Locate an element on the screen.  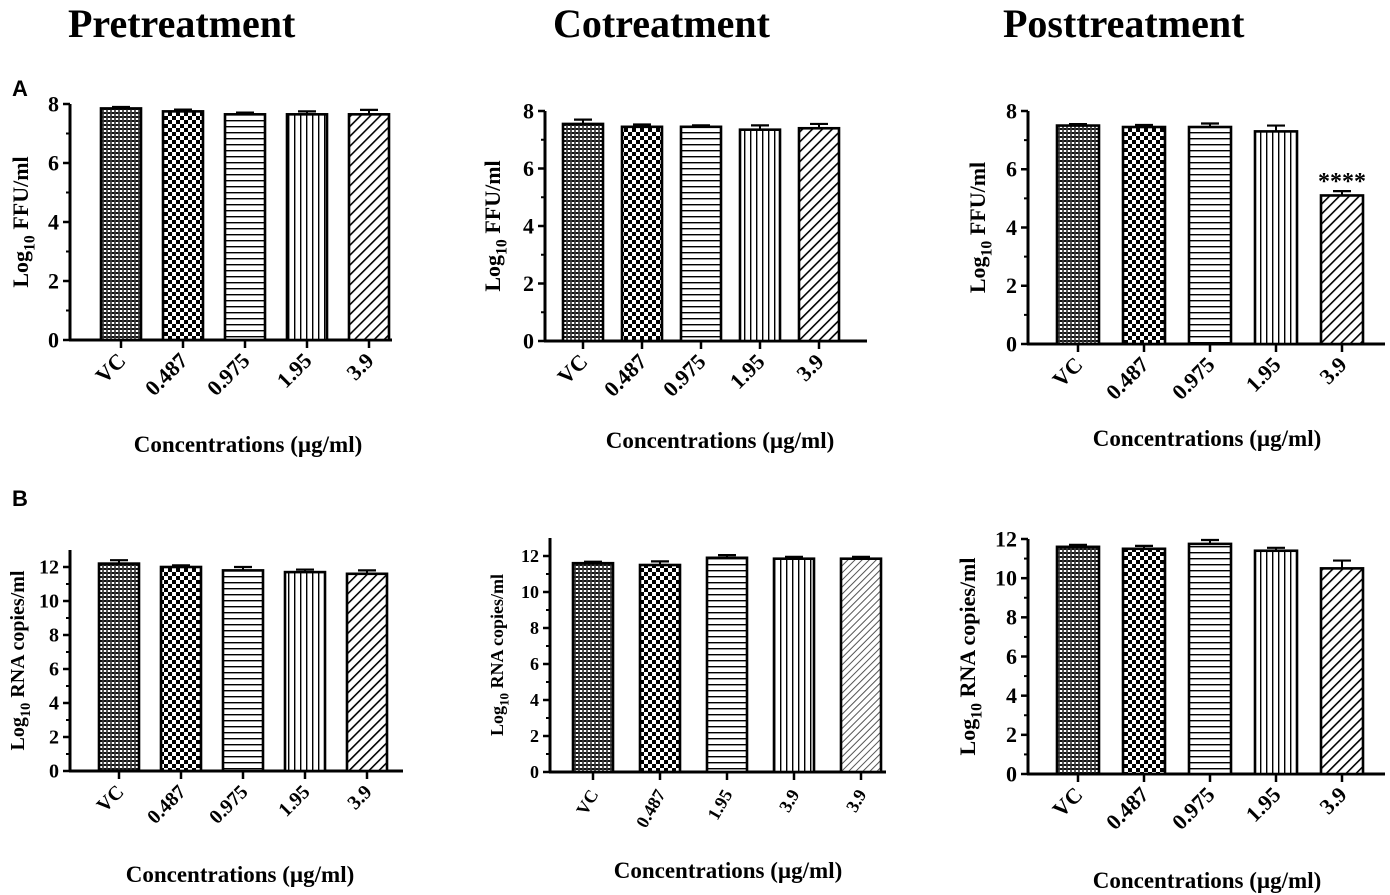
panel-A-cotreatment-ytick-label: 8 is located at coordinates (528, 110).